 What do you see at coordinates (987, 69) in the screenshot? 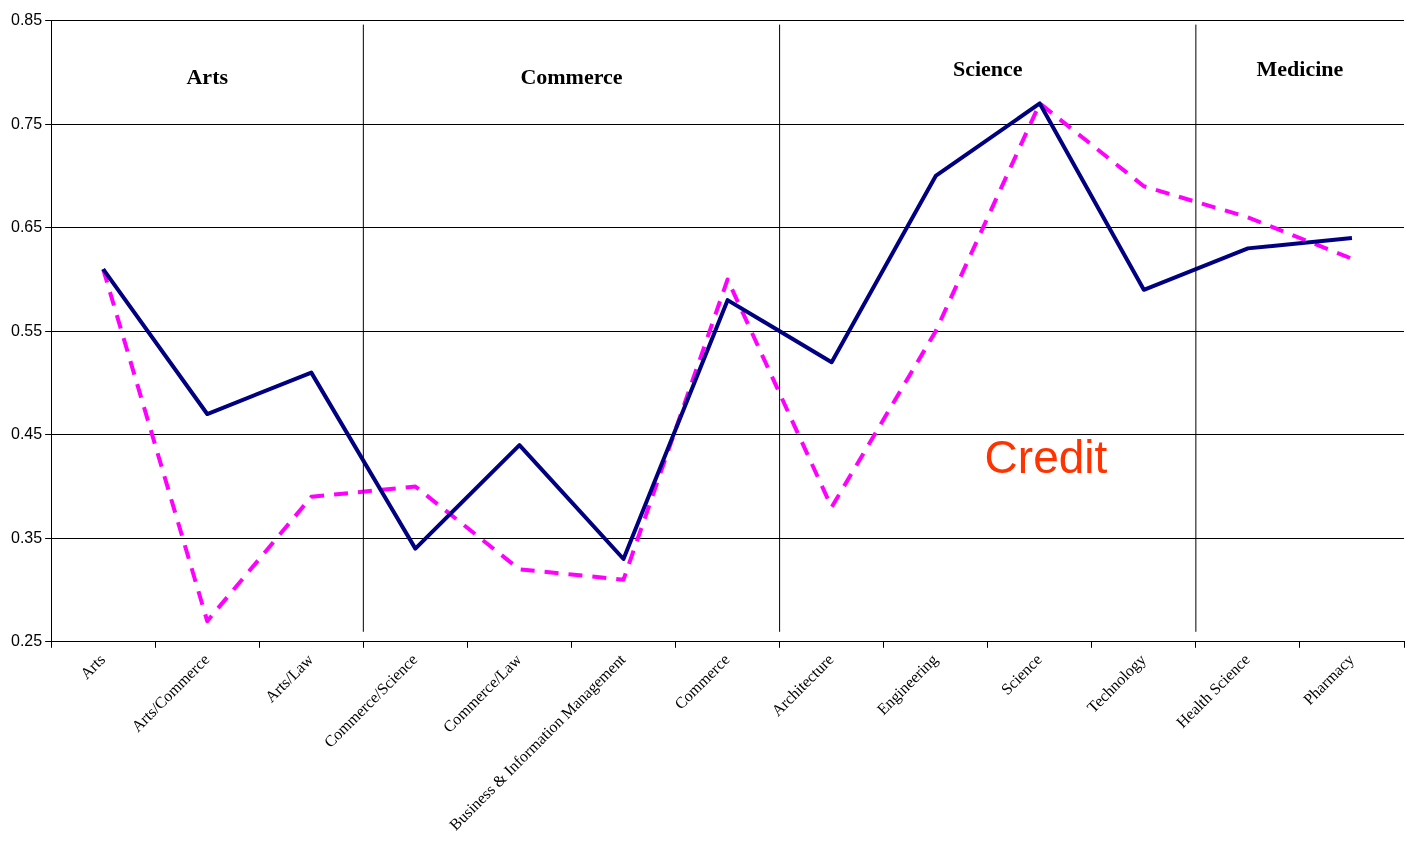
I see `annotation: Science` at bounding box center [987, 69].